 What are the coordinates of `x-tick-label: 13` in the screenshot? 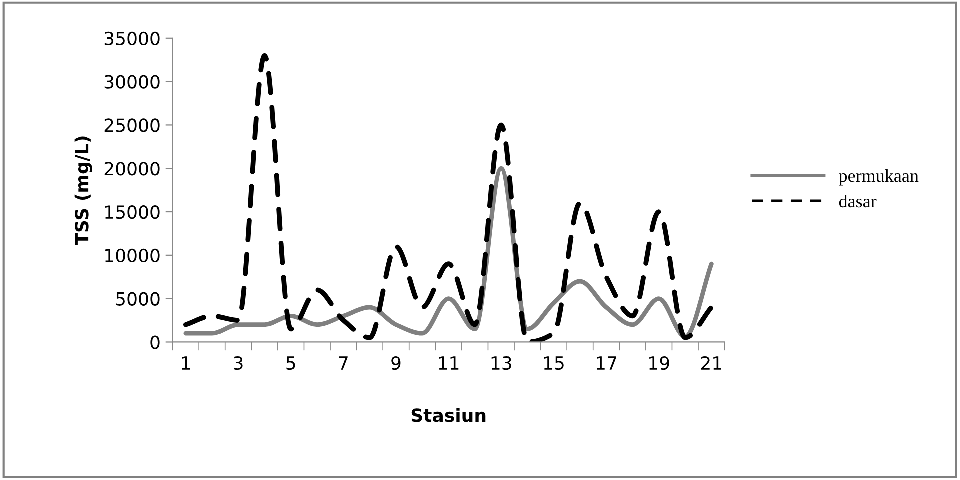 It's located at (502, 363).